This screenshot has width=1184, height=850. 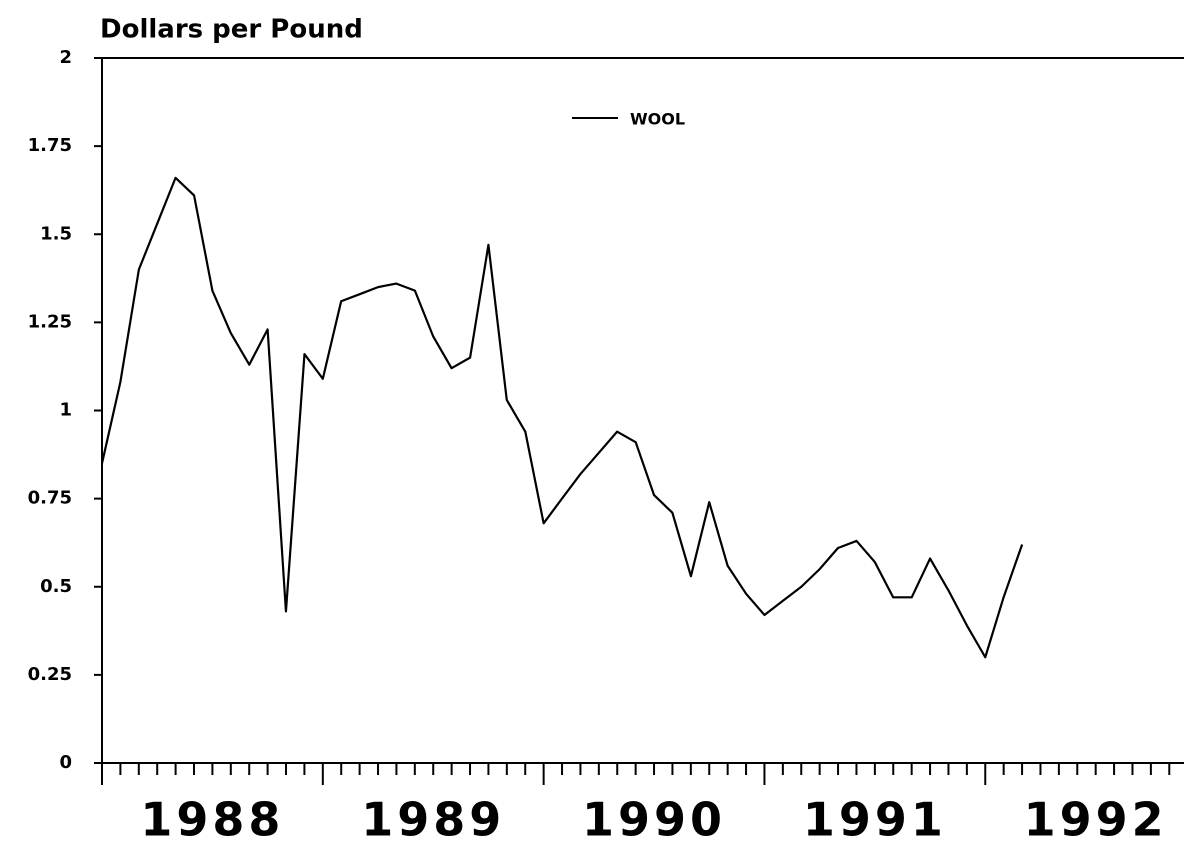 What do you see at coordinates (65, 57) in the screenshot?
I see `y-tick-label: 2` at bounding box center [65, 57].